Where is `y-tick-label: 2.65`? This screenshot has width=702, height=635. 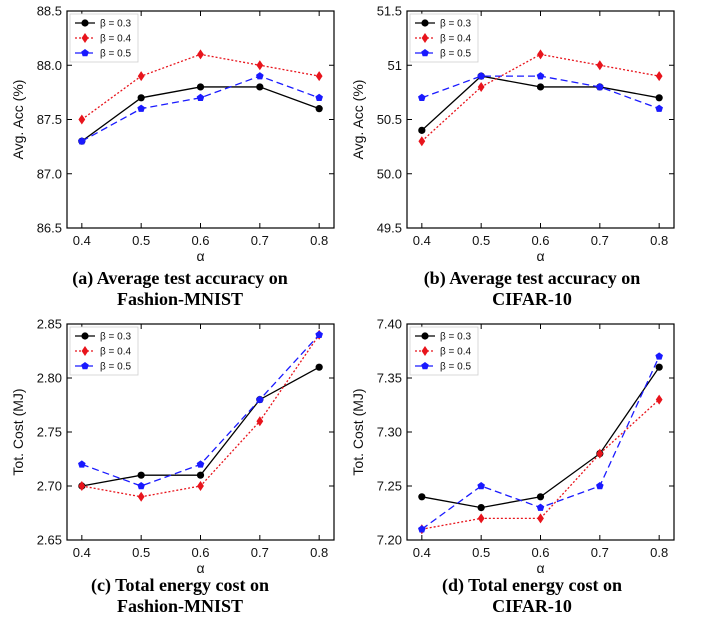 y-tick-label: 2.65 is located at coordinates (49, 540).